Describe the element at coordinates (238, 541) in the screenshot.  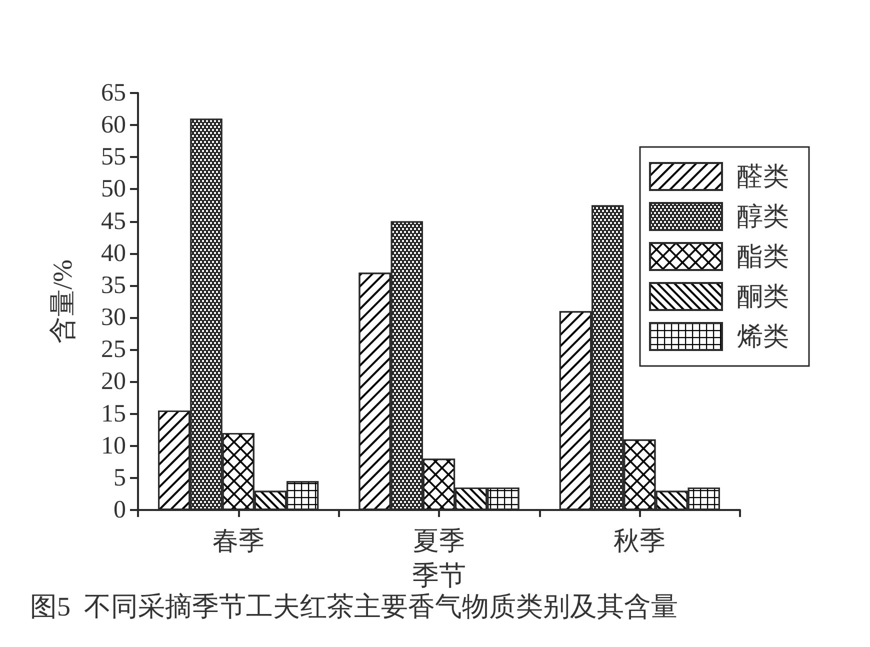
I see `x-tick-label: 春季` at that location.